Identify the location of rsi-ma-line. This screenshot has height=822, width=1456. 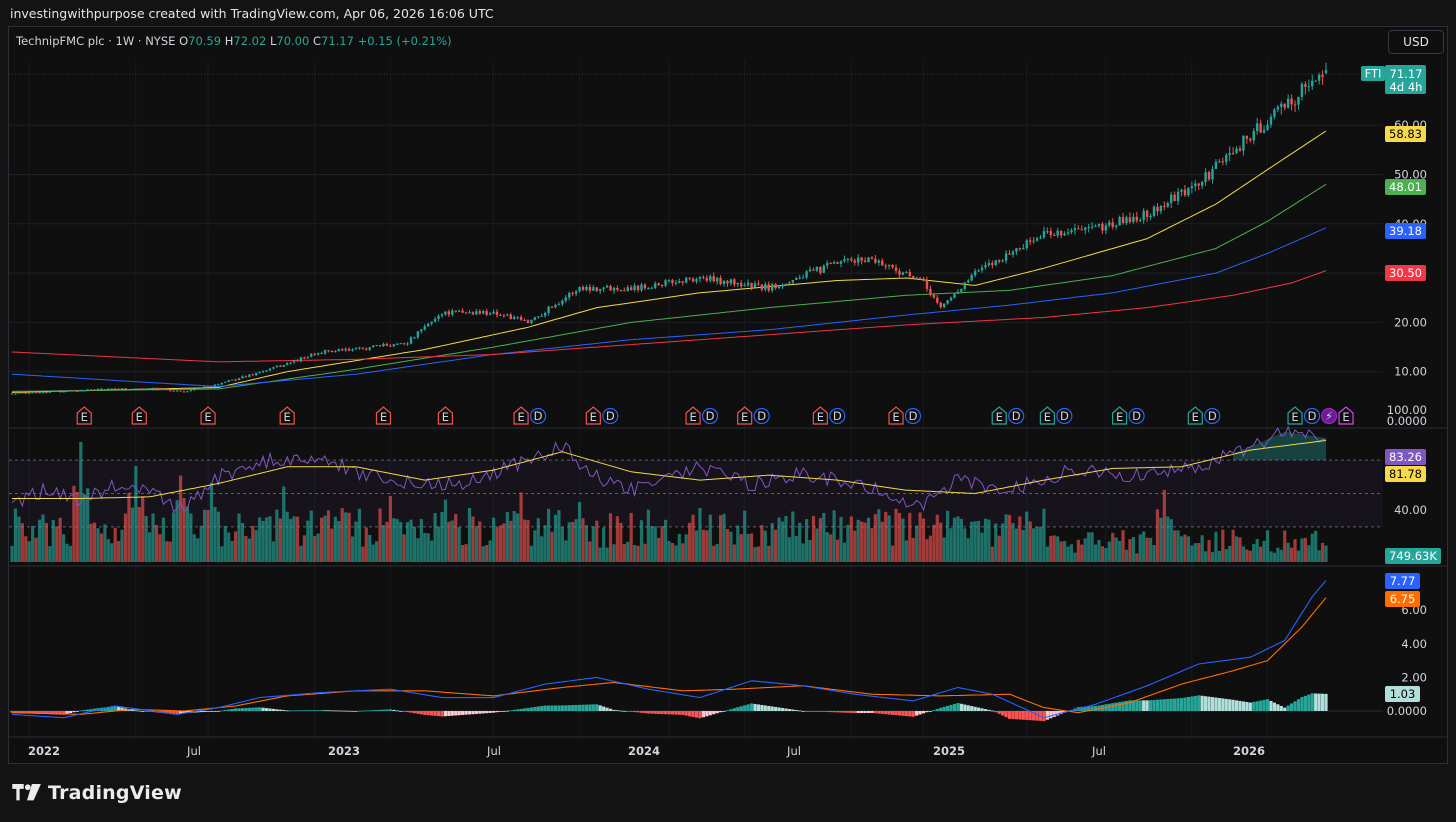
(669, 469).